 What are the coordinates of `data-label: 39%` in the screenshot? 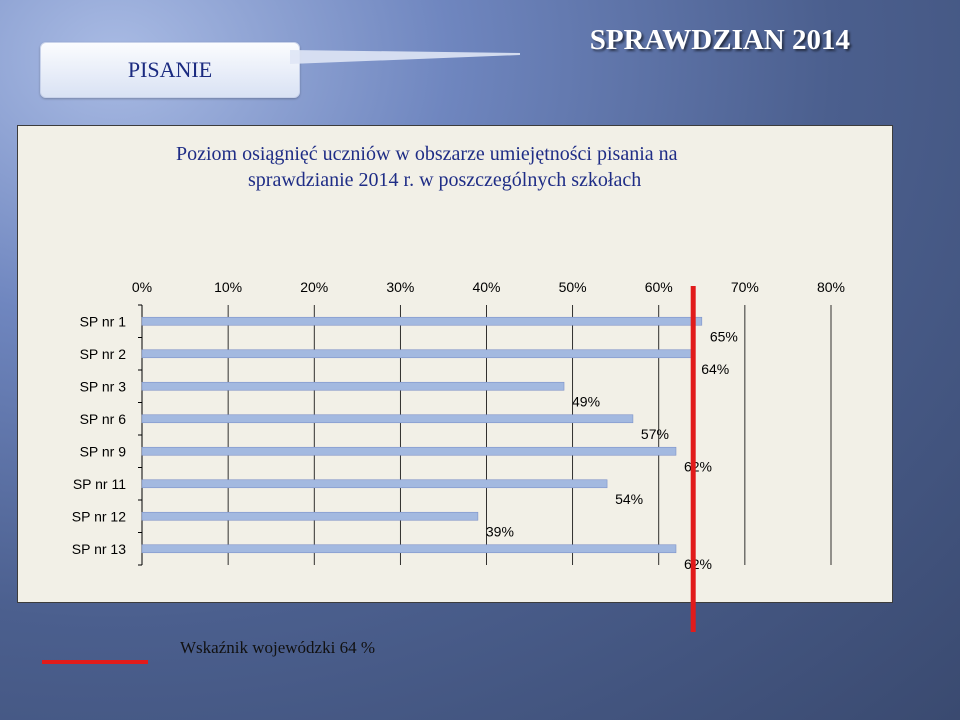 It's located at (500, 531).